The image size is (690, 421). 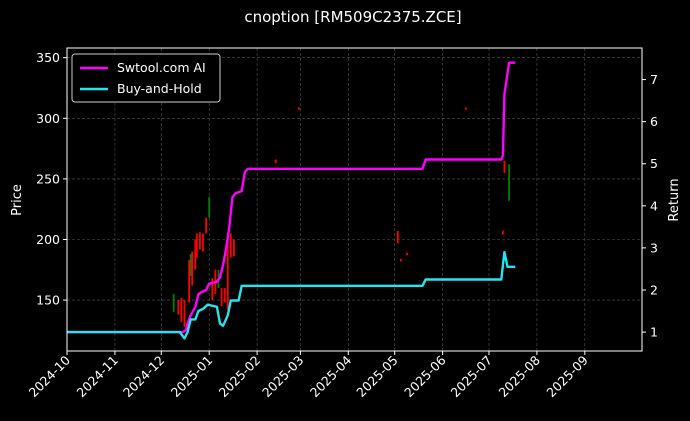 I want to click on y2-tick-label: 7, so click(x=654, y=79).